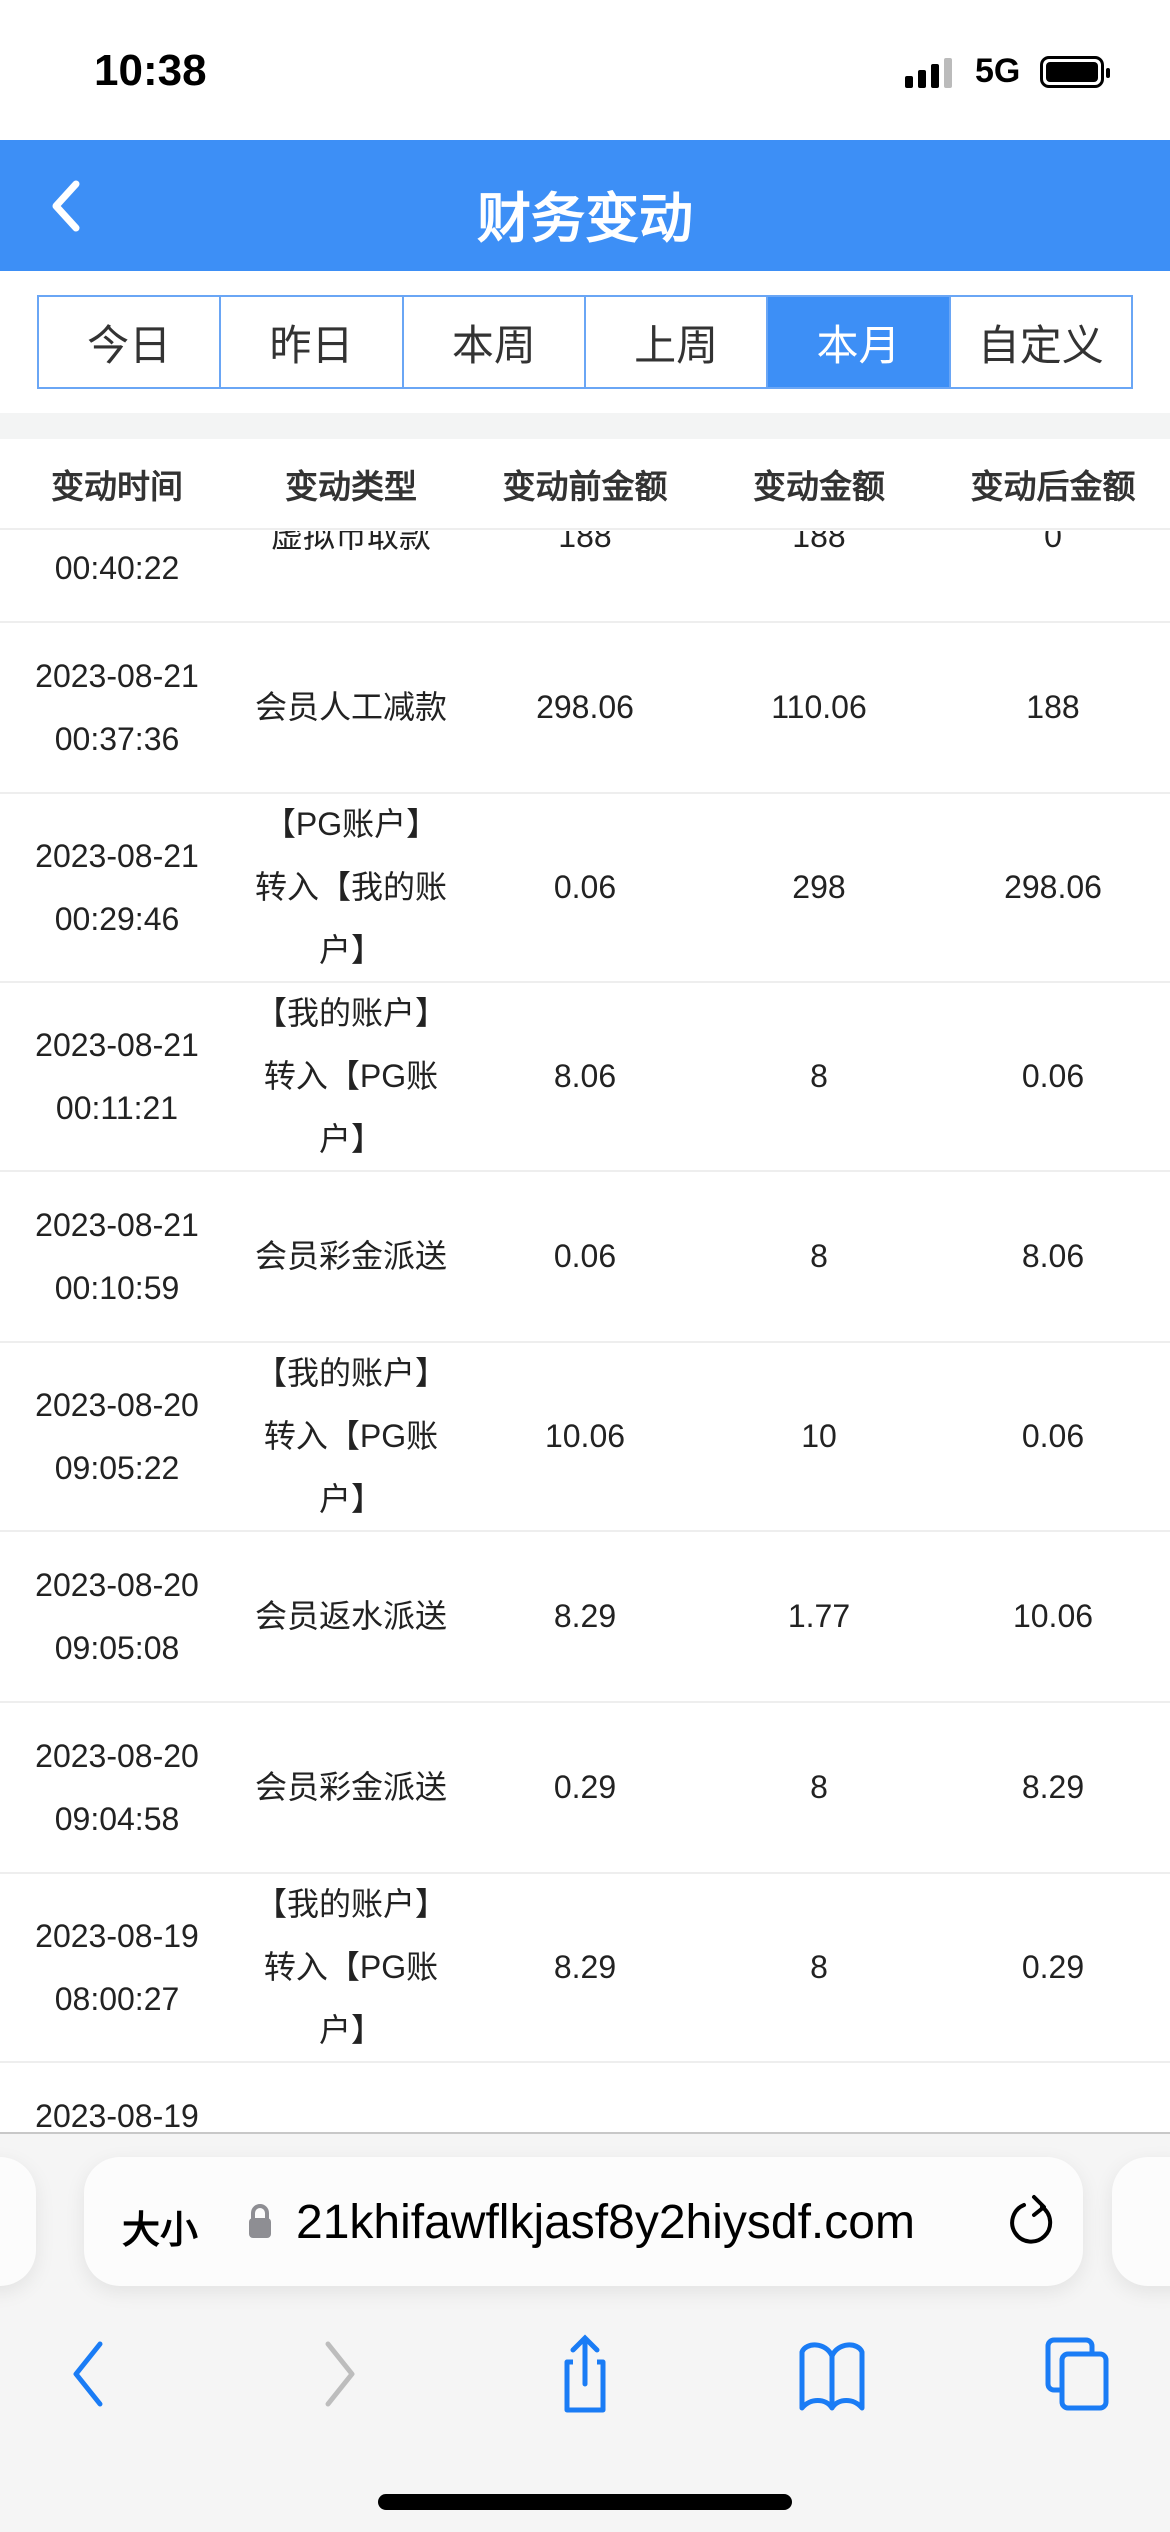 The height and width of the screenshot is (2532, 1170). I want to click on home-indicator, so click(585, 2502).